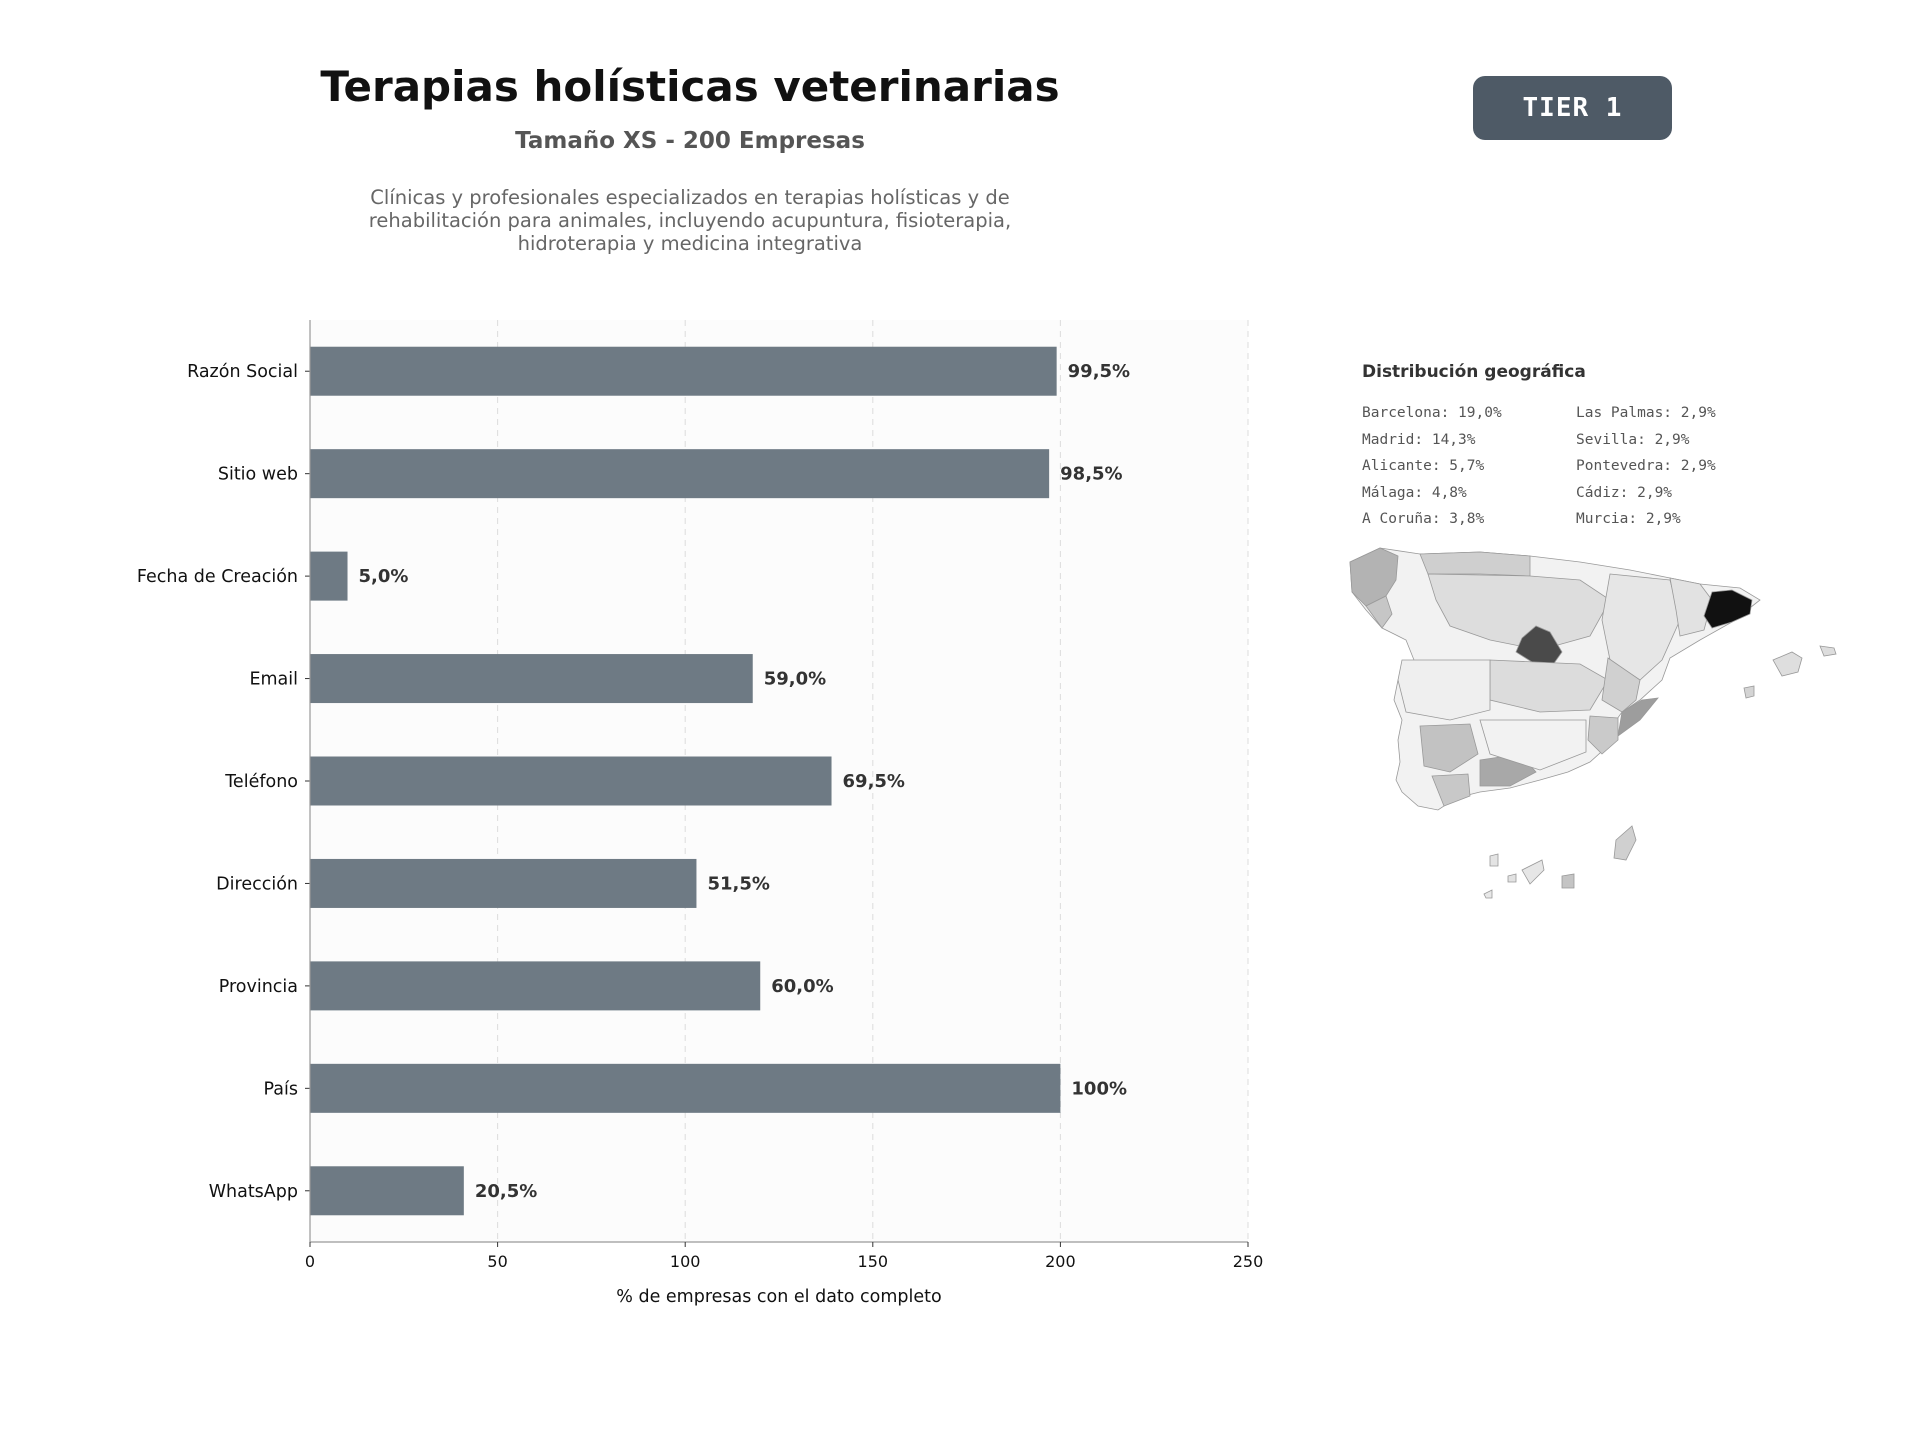 This screenshot has width=1920, height=1440. Describe the element at coordinates (1419, 439) in the screenshot. I see `geo-item: Madrid: 14,3%` at that location.